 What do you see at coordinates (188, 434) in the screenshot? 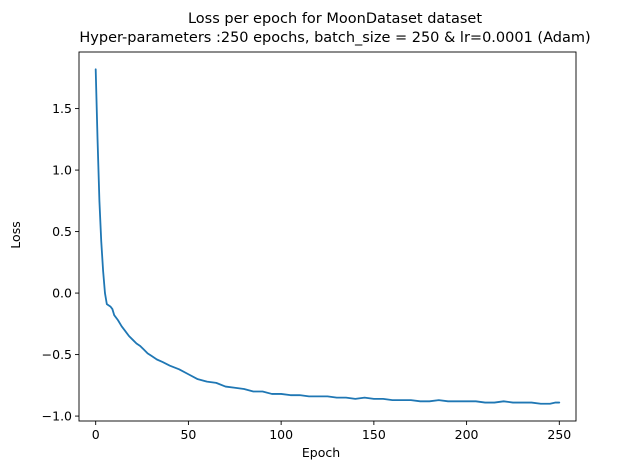
I see `x-tick-label: 50` at bounding box center [188, 434].